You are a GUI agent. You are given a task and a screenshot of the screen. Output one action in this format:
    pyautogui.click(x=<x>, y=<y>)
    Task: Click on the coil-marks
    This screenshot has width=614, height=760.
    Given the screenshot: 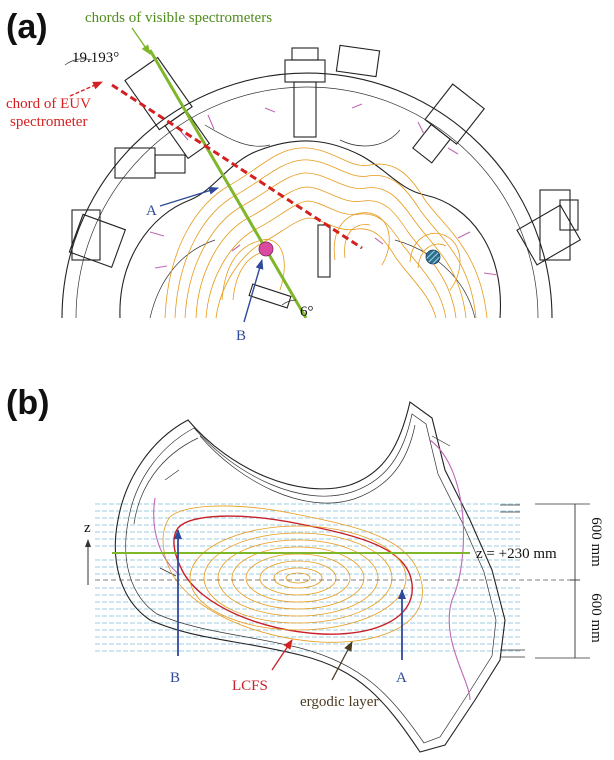 What is the action you would take?
    pyautogui.click(x=324, y=189)
    